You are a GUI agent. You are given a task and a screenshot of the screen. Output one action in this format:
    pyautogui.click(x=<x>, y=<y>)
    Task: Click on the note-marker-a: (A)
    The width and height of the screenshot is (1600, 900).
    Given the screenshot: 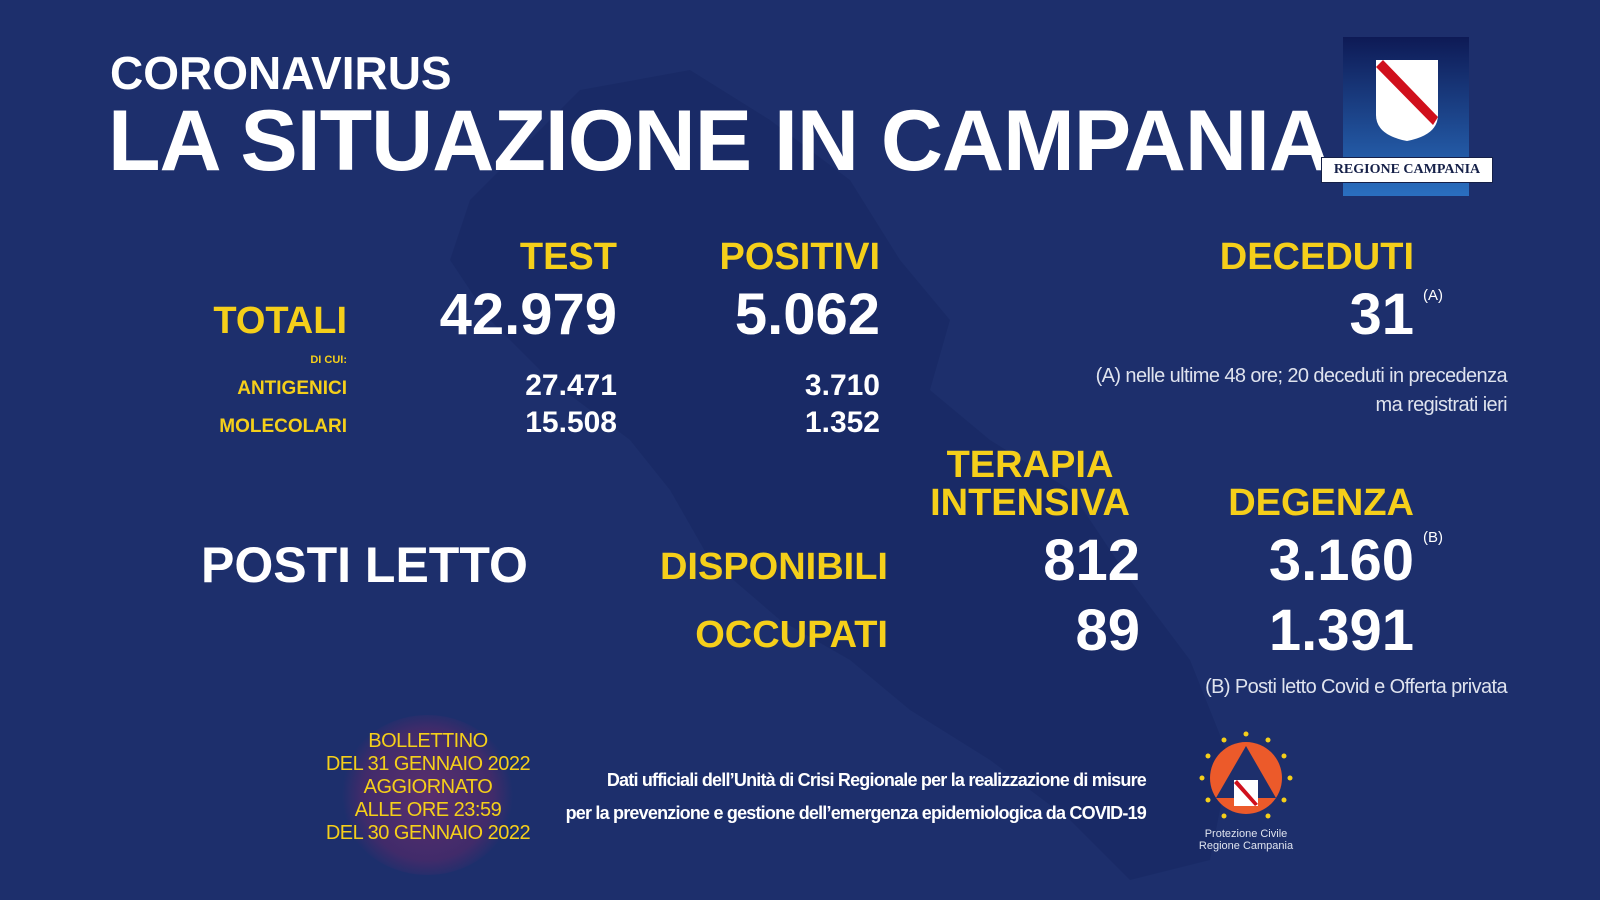 What is the action you would take?
    pyautogui.click(x=1433, y=295)
    